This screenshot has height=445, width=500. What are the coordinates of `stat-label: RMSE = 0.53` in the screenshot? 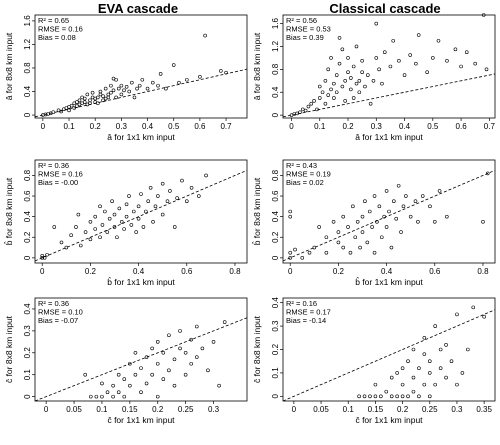 It's located at (308, 29).